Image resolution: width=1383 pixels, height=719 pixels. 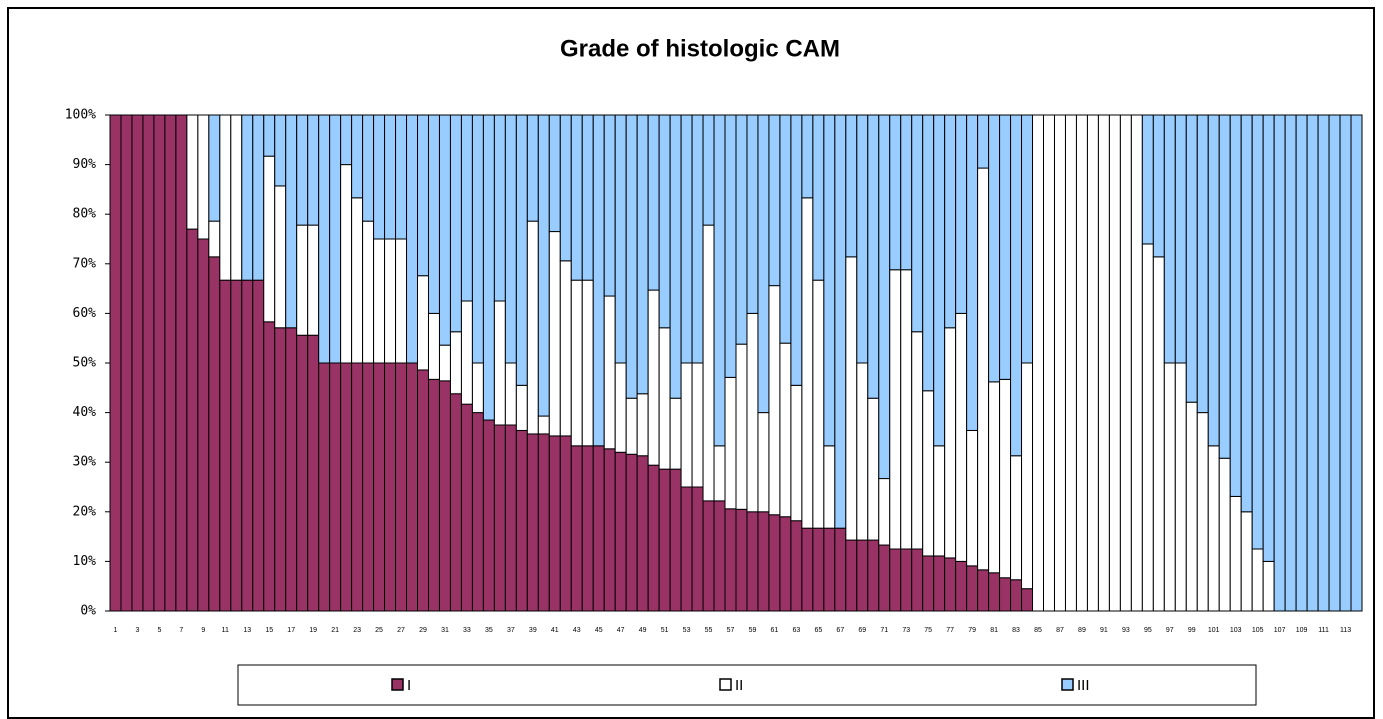 What do you see at coordinates (1258, 630) in the screenshot?
I see `x-tick-label: 105` at bounding box center [1258, 630].